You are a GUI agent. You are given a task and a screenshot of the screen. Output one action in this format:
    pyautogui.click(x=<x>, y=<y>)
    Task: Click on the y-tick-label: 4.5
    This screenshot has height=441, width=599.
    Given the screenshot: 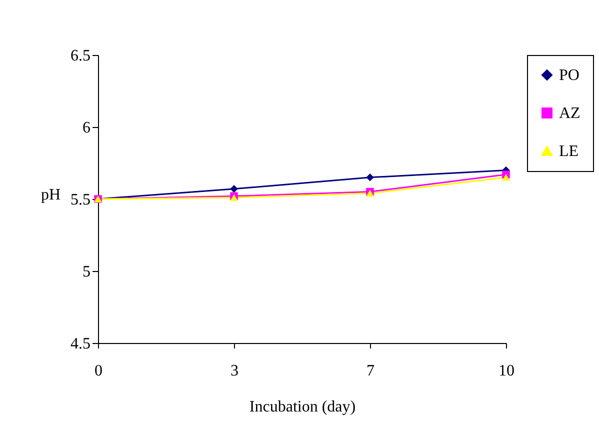 What is the action you would take?
    pyautogui.click(x=80, y=344)
    